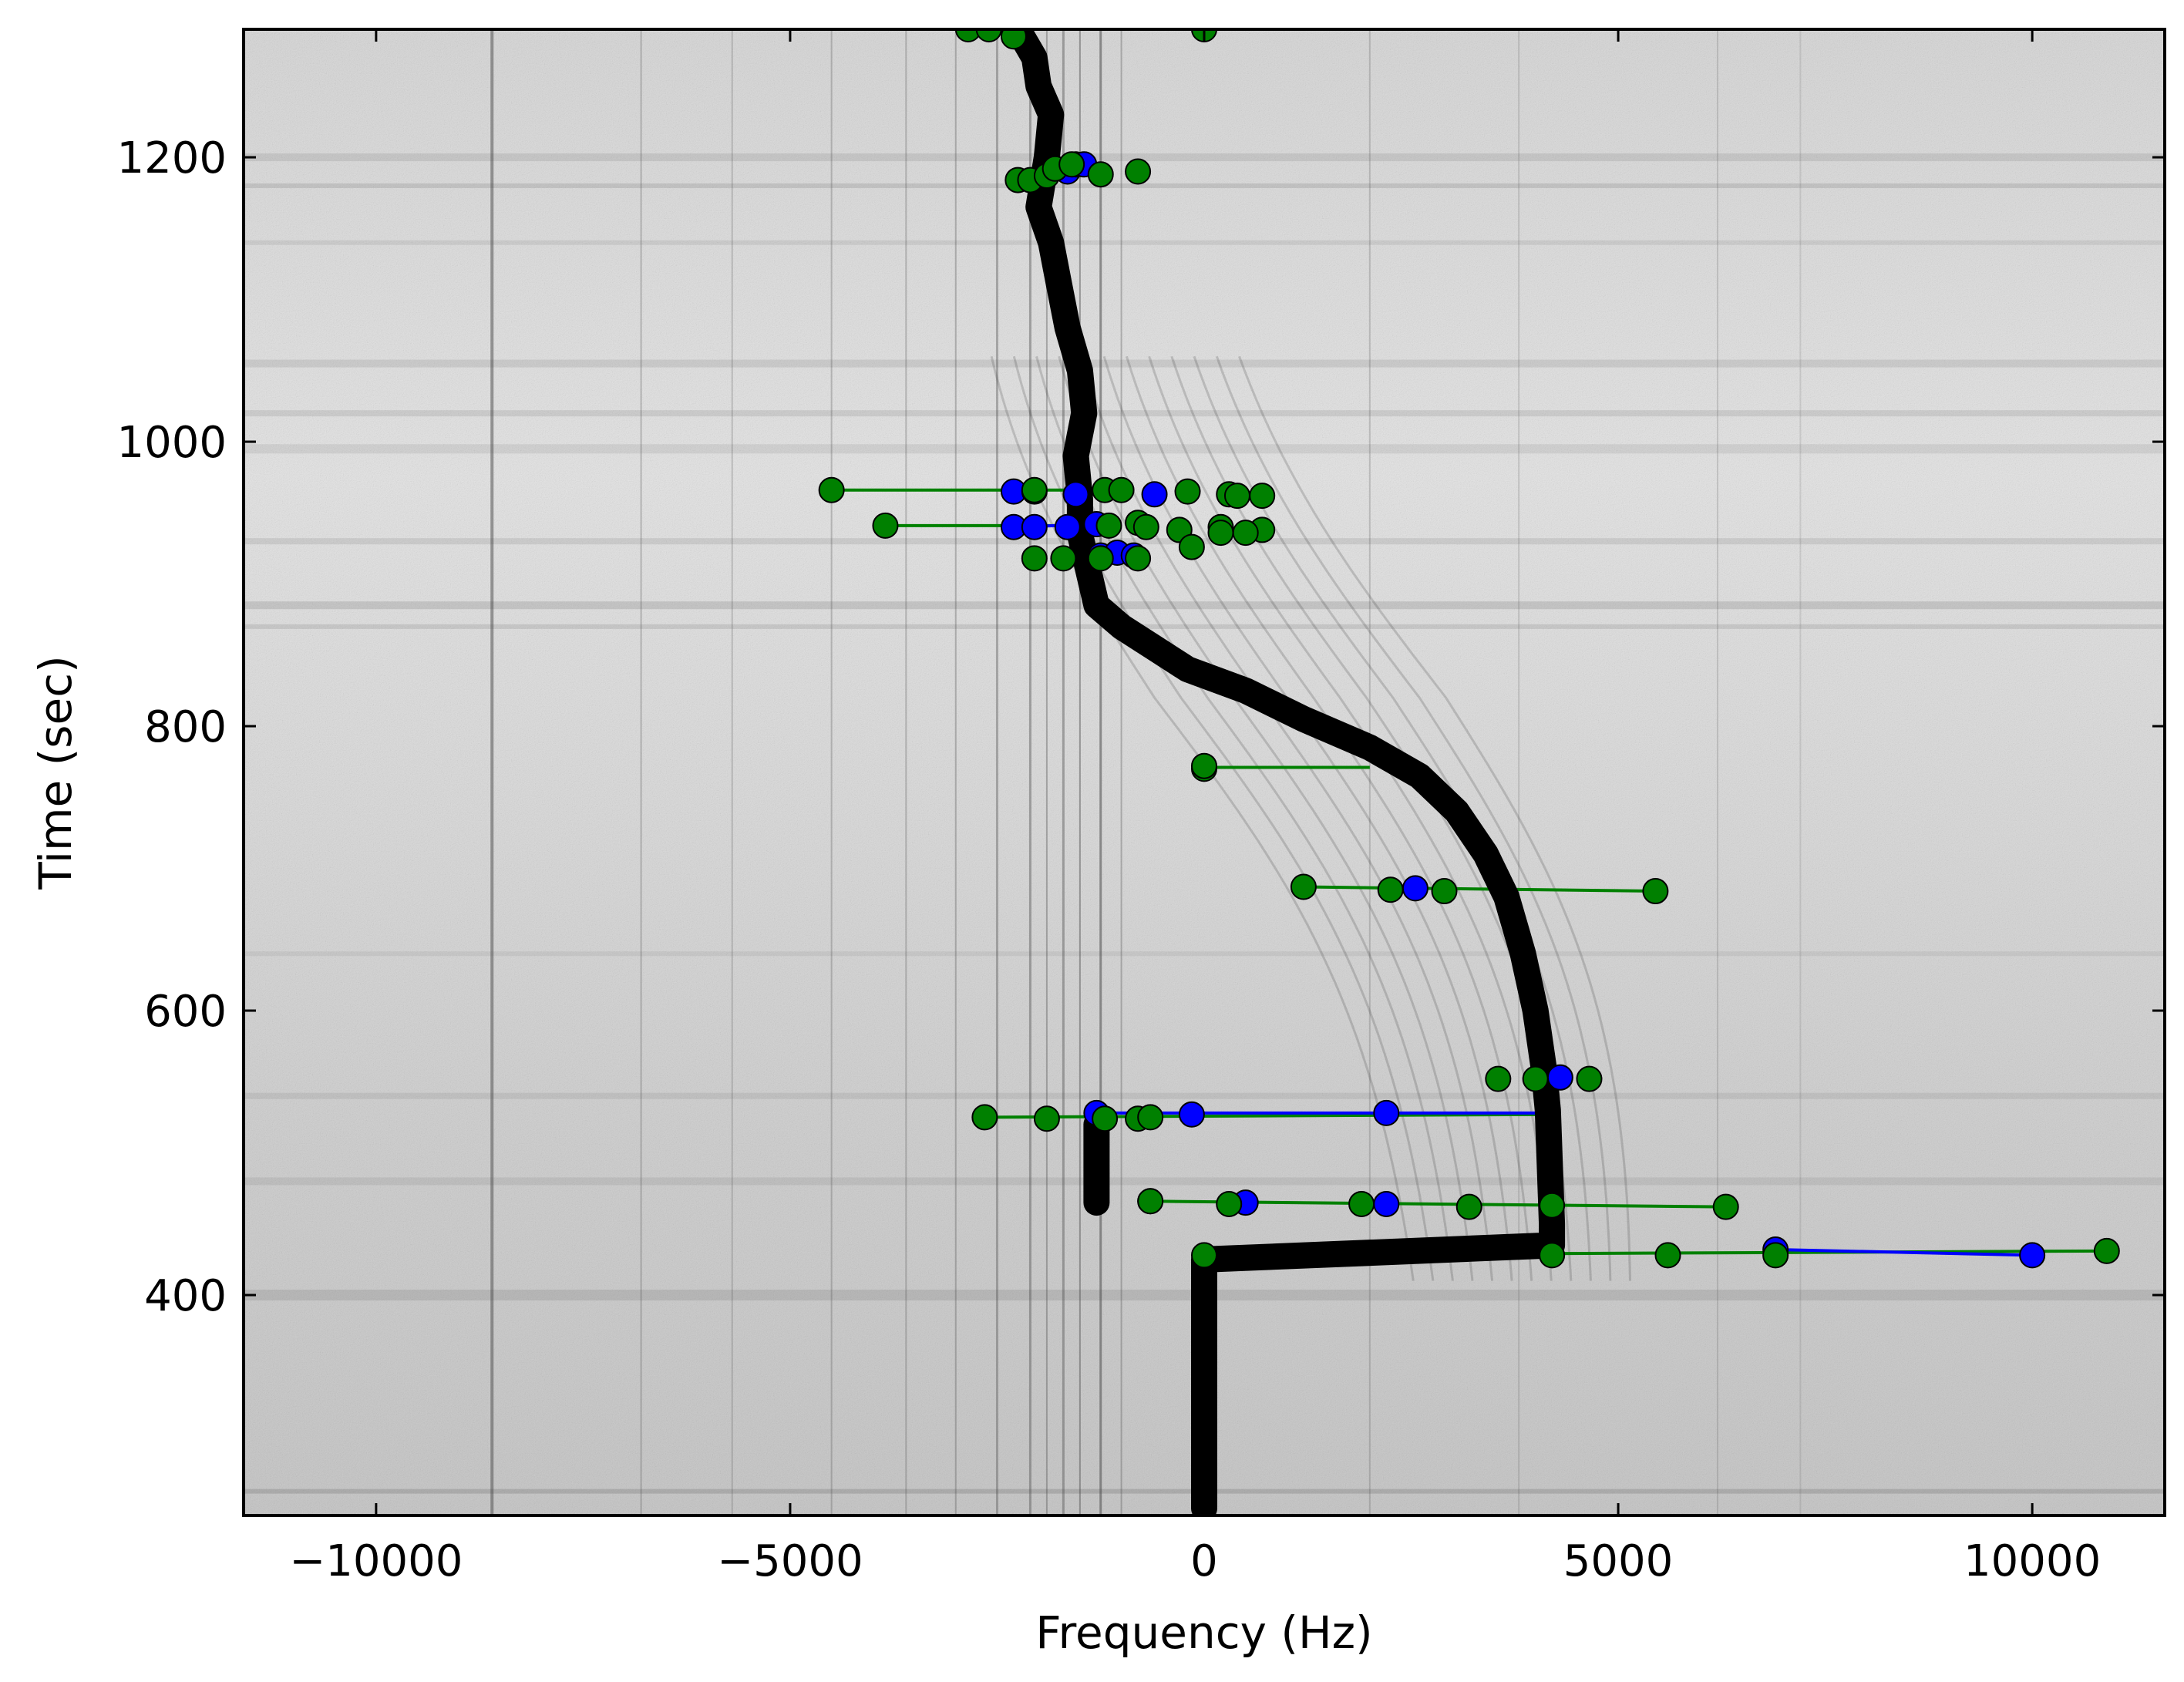 This screenshot has height=1682, width=2184. Describe the element at coordinates (171, 158) in the screenshot. I see `y-tick-label: 1200` at that location.